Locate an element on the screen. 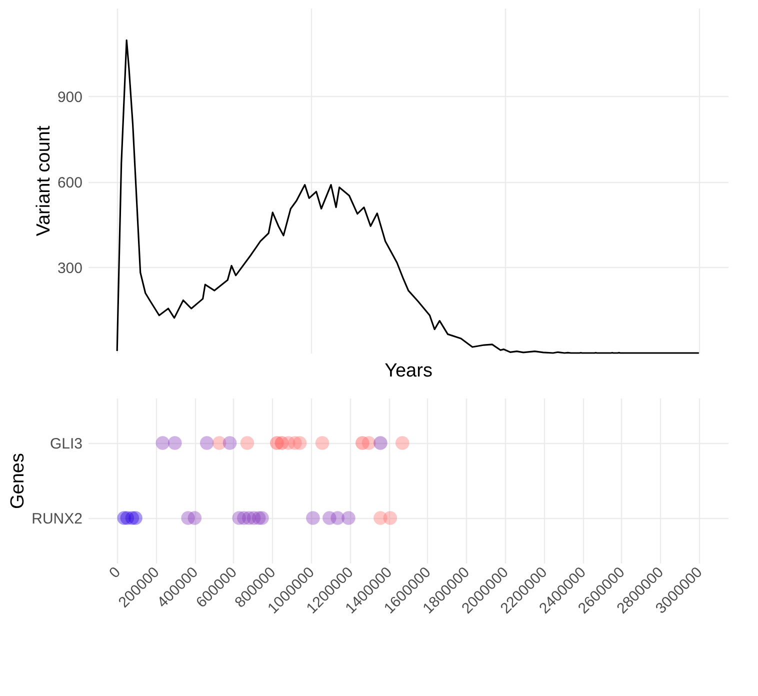  y-tick-label: RUNX2 is located at coordinates (57, 519).